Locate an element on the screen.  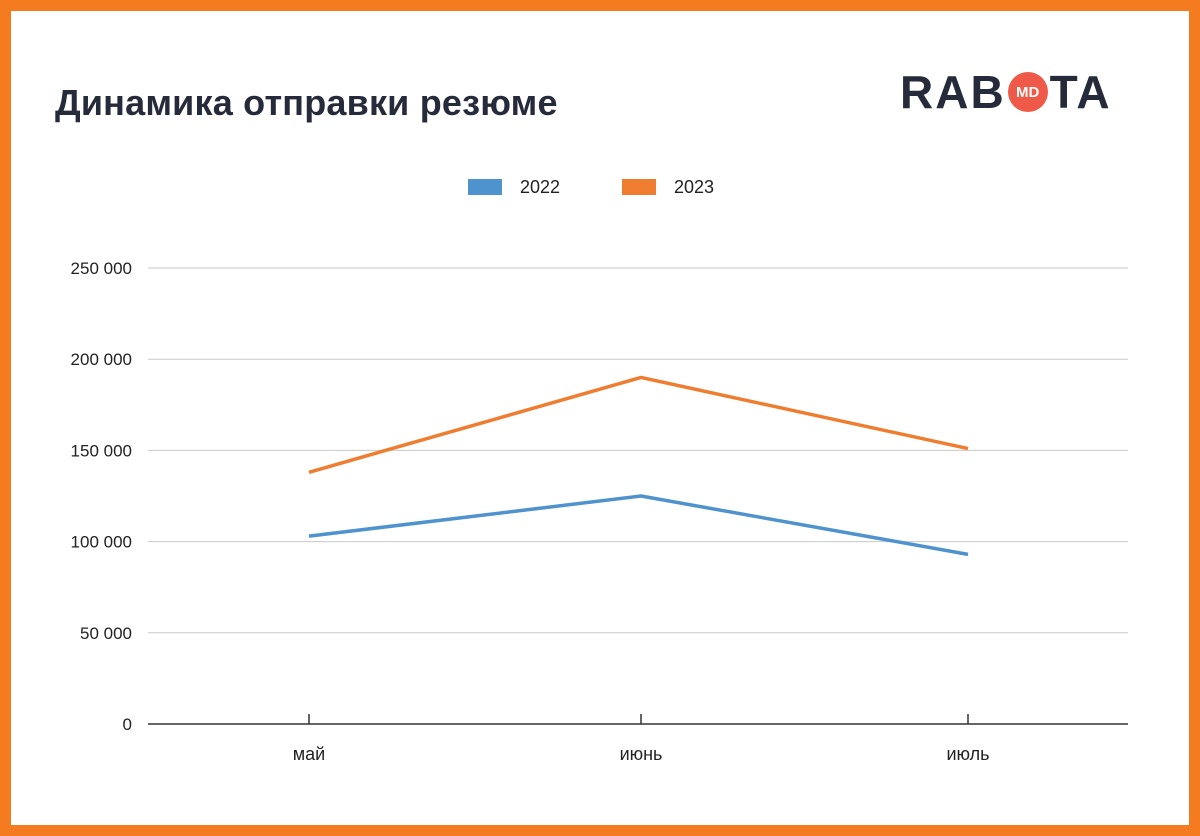
y-tick-label: 150 000 is located at coordinates (101, 450).